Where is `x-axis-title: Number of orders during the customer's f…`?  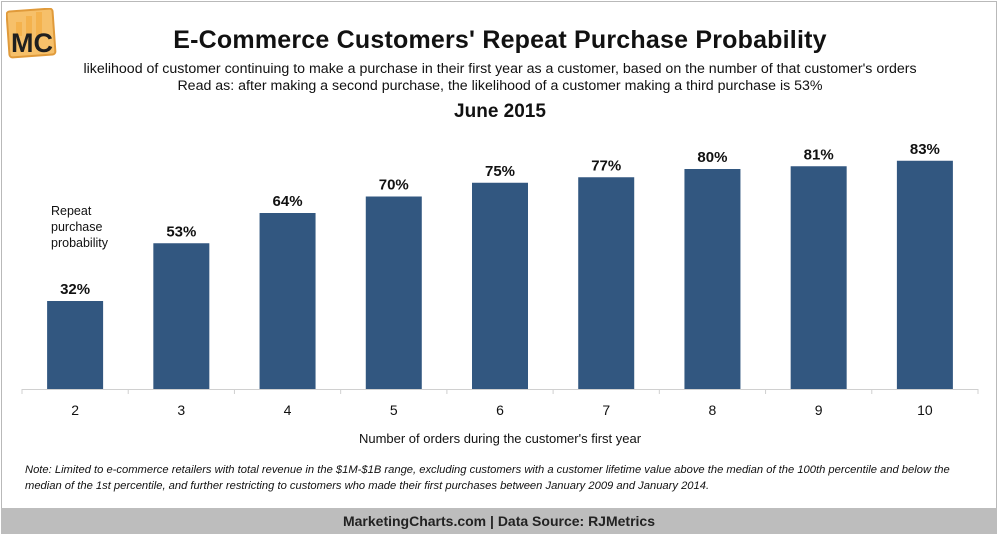
x-axis-title: Number of orders during the customer's f… is located at coordinates (500, 438).